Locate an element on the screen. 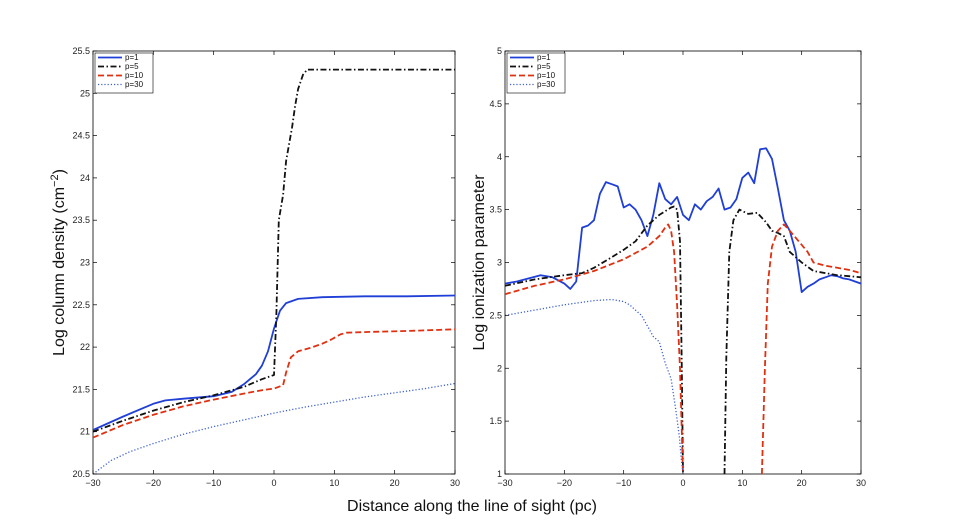 The width and height of the screenshot is (958, 528). chart-left-ylabel-end: ) is located at coordinates (59, 171).